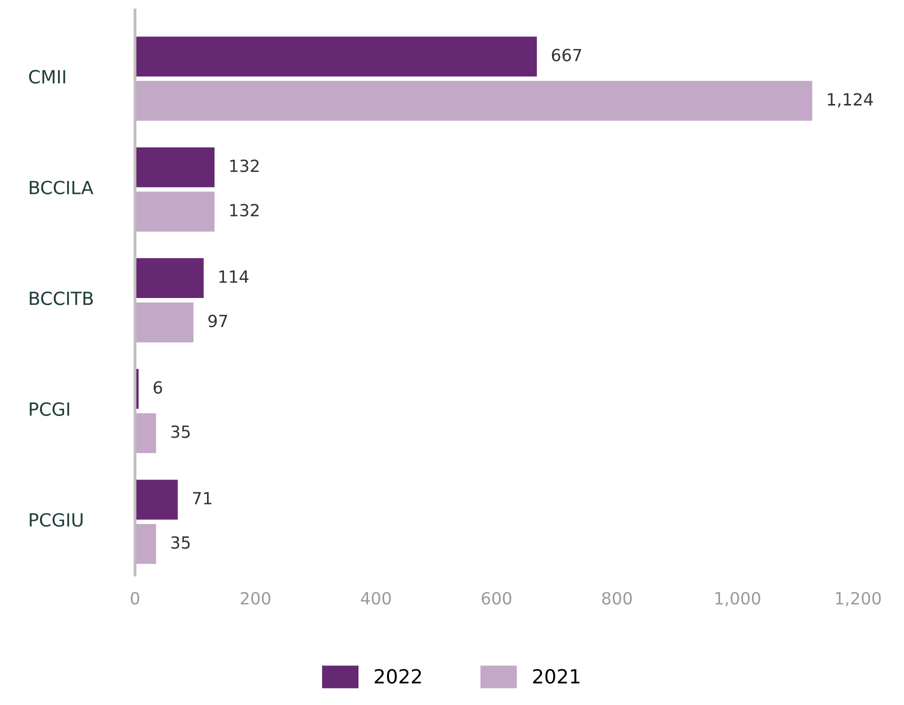 Image resolution: width=904 pixels, height=705 pixels. I want to click on x-tick-label: 400, so click(375, 598).